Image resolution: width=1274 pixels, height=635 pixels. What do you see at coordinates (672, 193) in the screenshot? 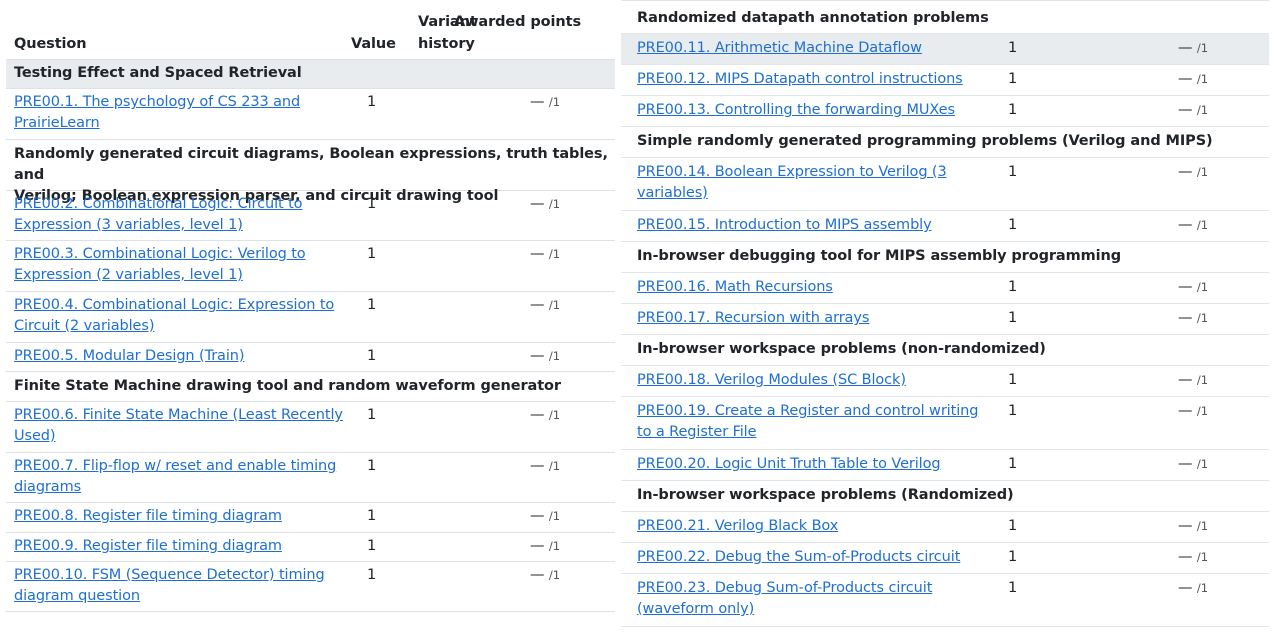
I see `question-link: variables)` at bounding box center [672, 193].